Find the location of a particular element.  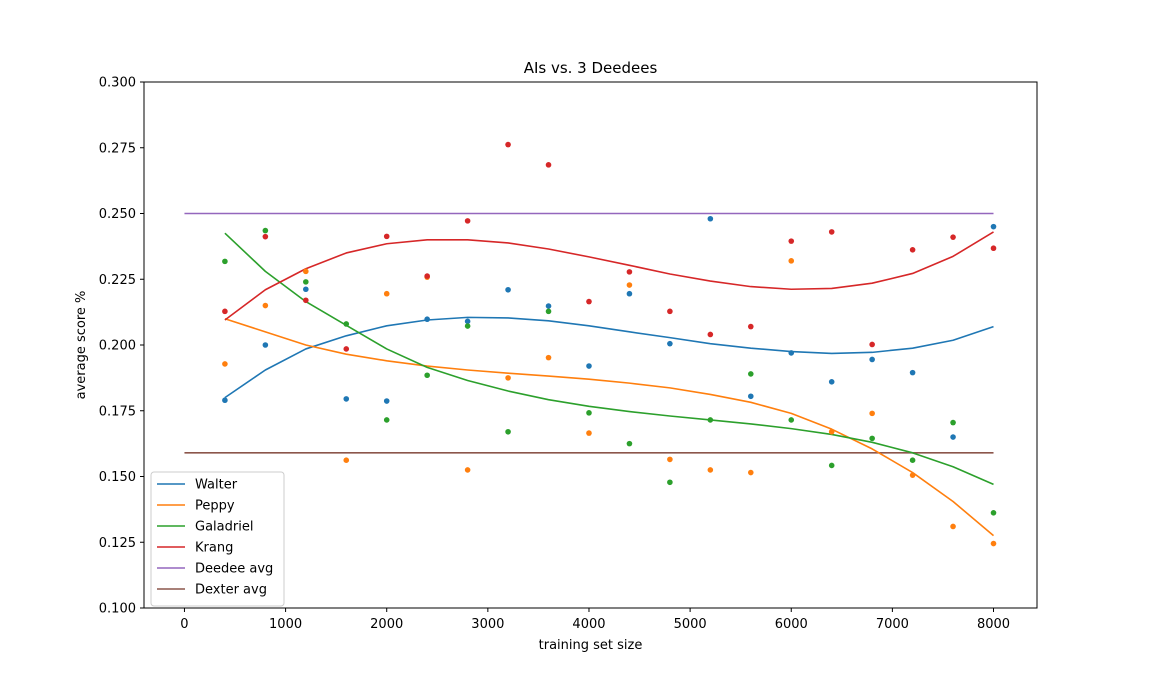

y-tick-label: 0.225 is located at coordinates (117, 280).